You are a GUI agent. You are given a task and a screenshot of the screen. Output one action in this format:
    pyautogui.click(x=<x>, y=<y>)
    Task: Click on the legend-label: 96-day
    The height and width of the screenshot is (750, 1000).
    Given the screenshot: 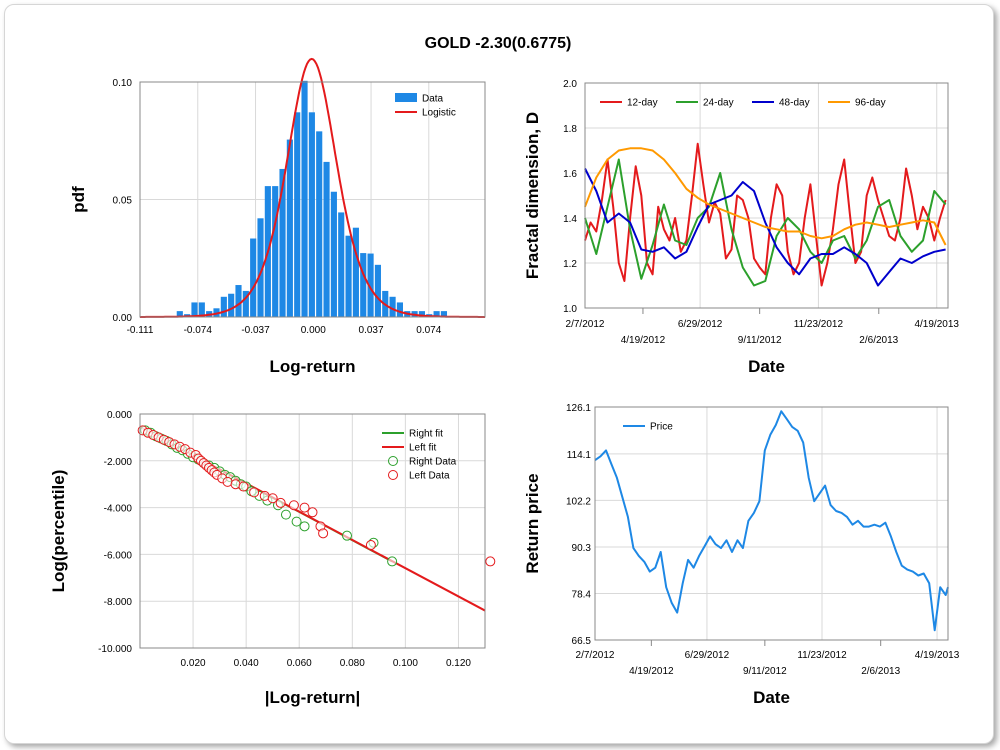 What is the action you would take?
    pyautogui.click(x=870, y=103)
    